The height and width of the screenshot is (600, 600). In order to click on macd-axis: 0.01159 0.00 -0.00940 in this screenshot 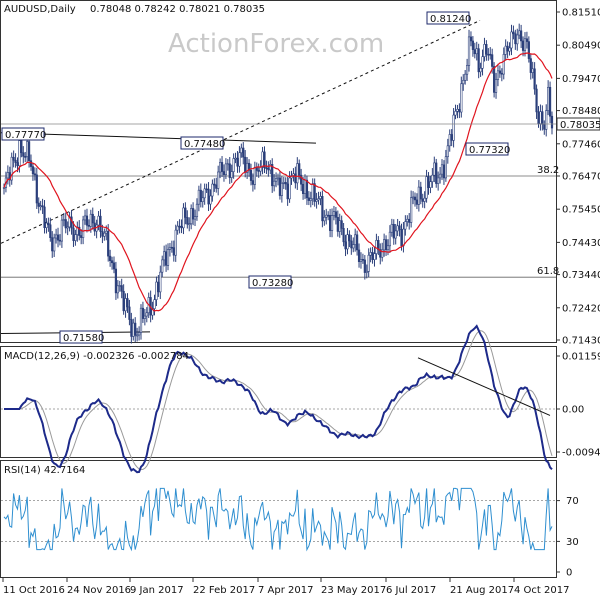, I will do `click(578, 405)`.